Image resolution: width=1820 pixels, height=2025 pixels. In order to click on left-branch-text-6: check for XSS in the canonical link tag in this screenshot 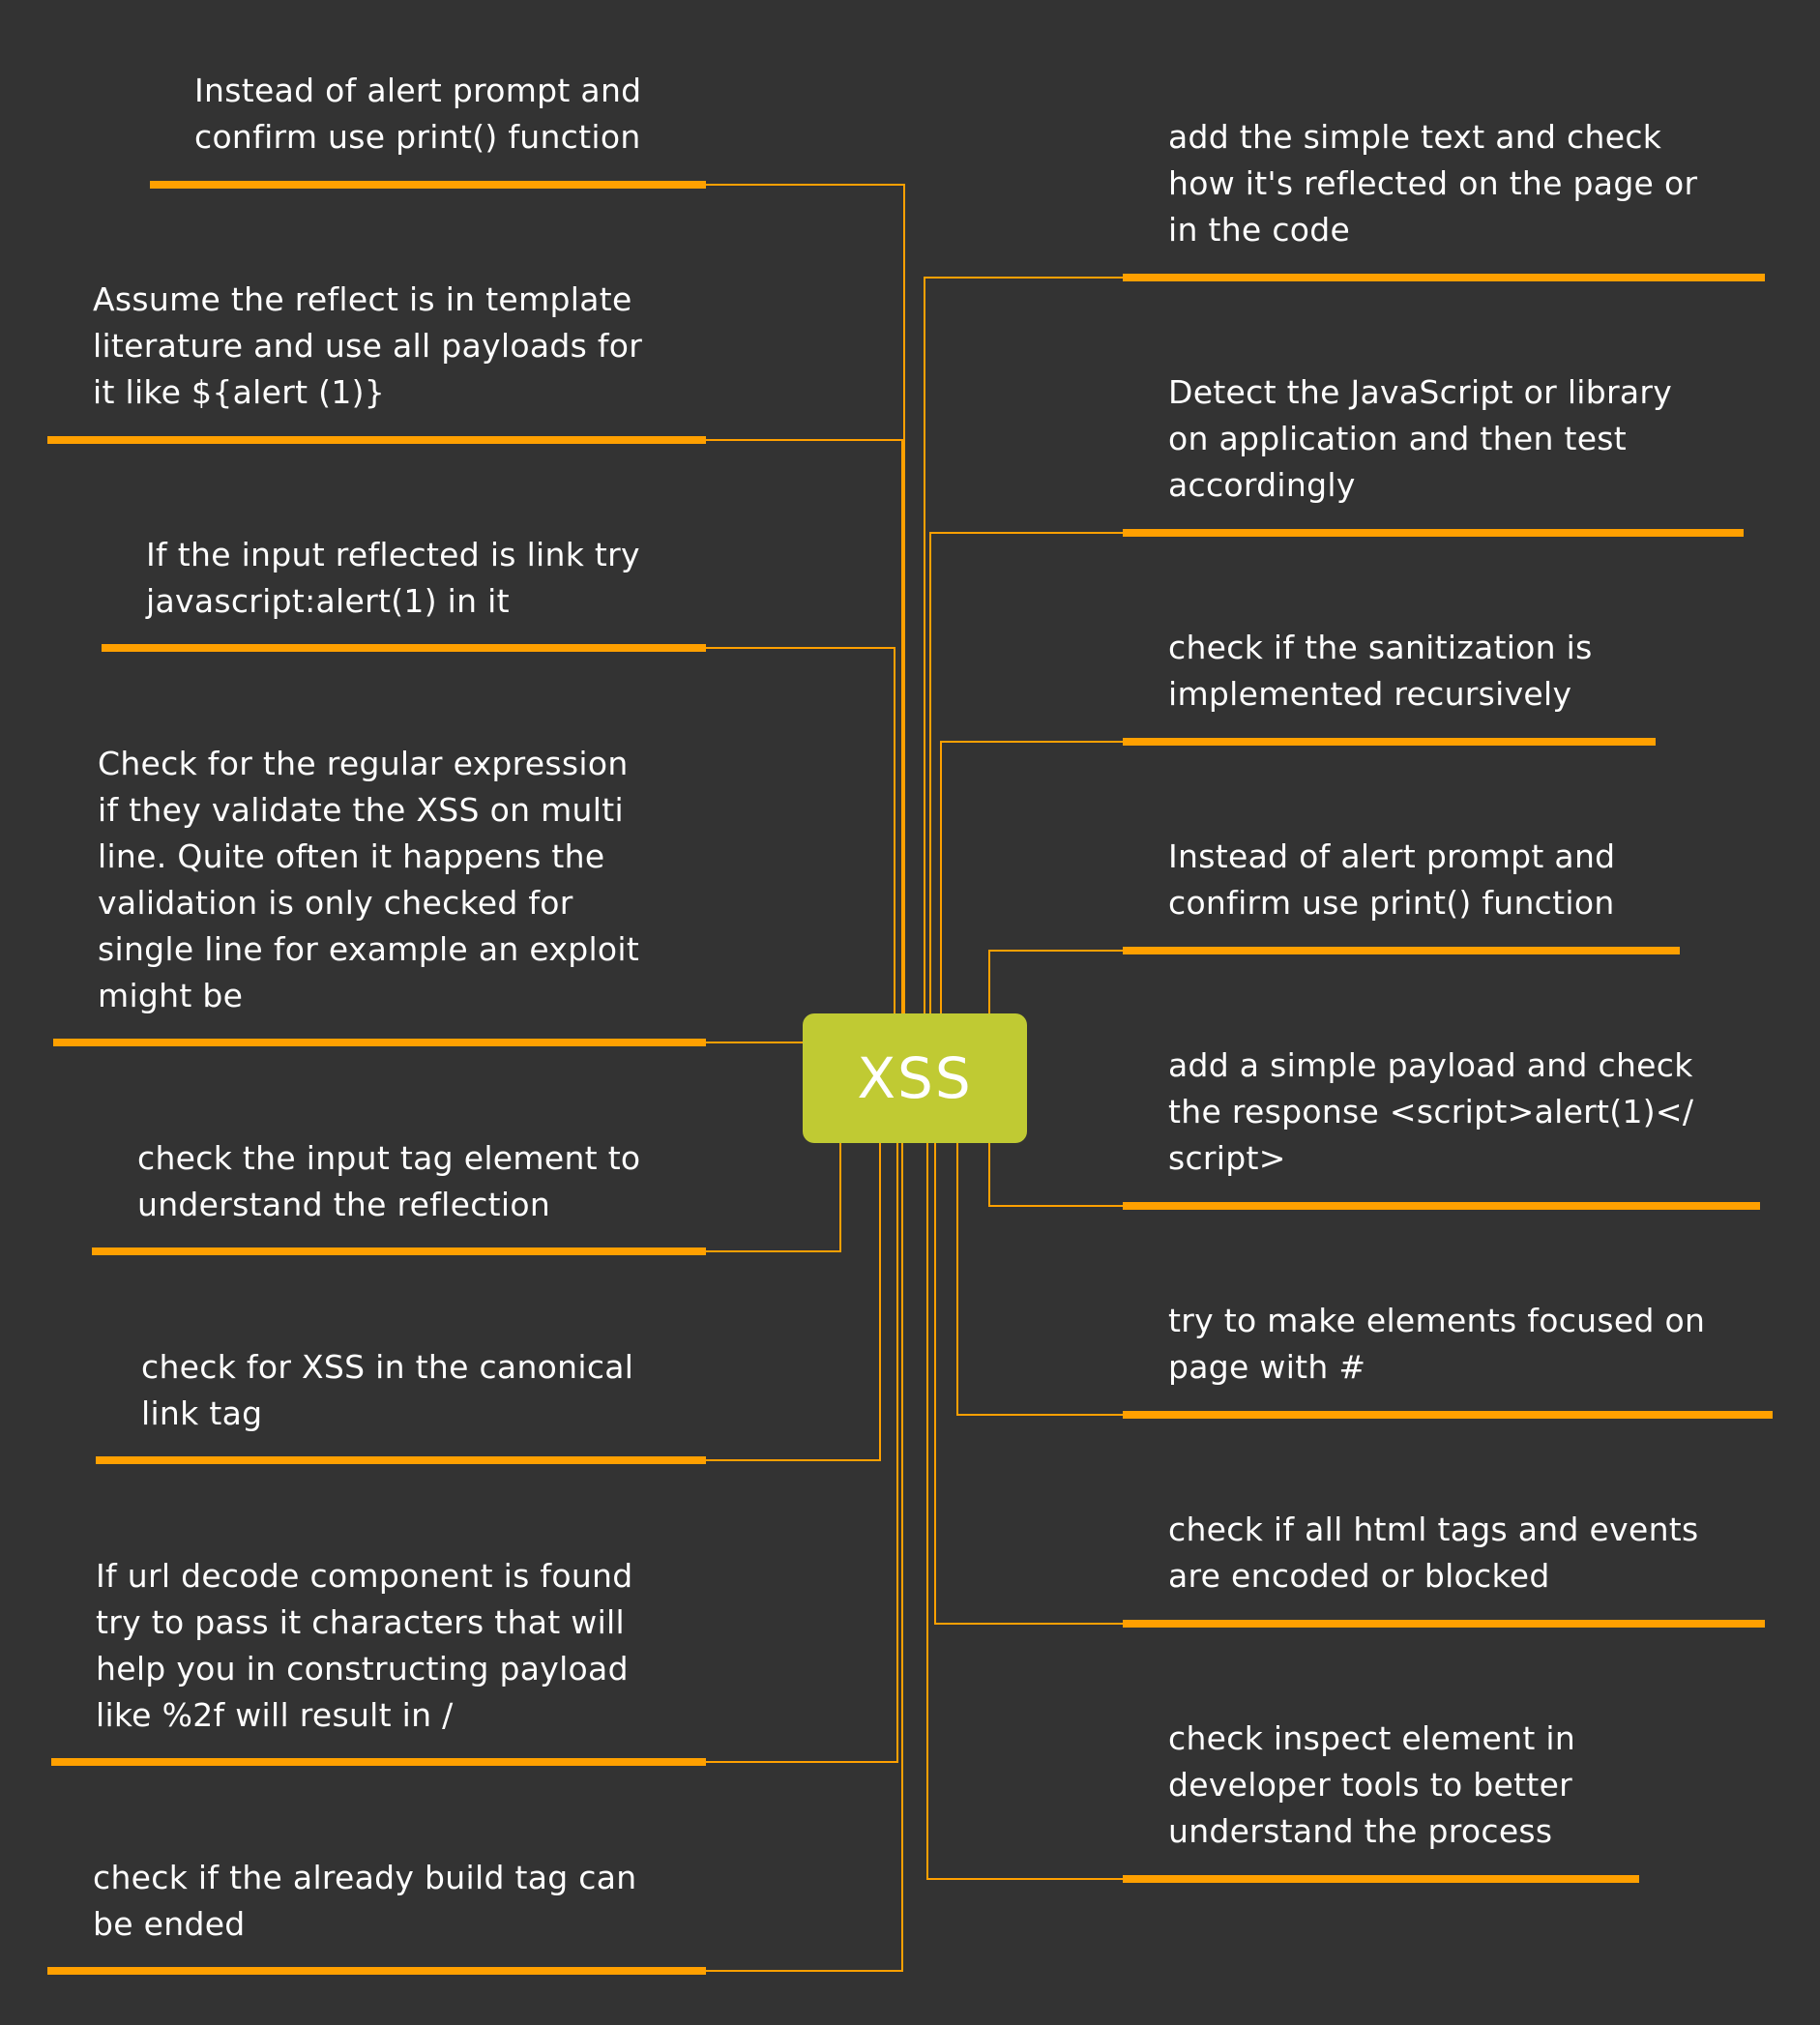, I will do `click(388, 1390)`.